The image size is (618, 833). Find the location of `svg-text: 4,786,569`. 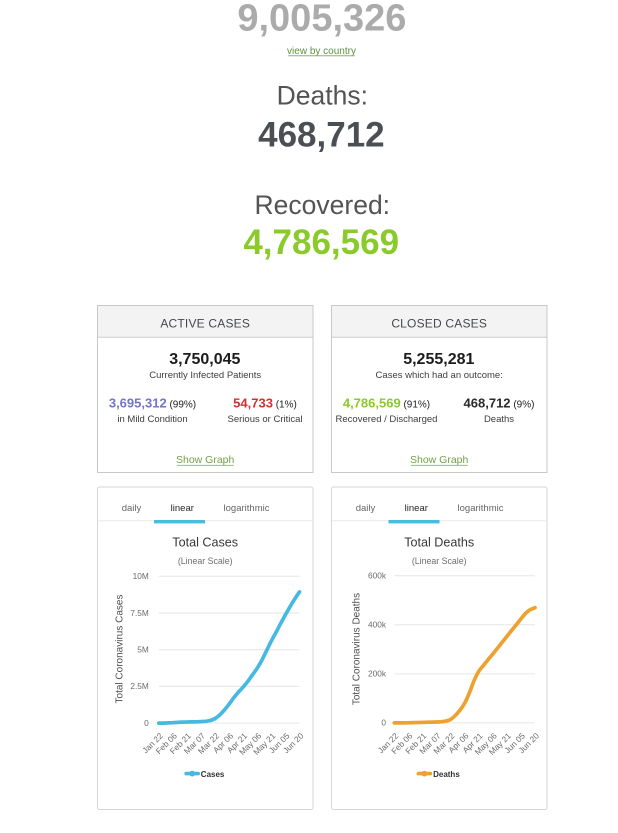

svg-text: 4,786,569 is located at coordinates (321, 242).